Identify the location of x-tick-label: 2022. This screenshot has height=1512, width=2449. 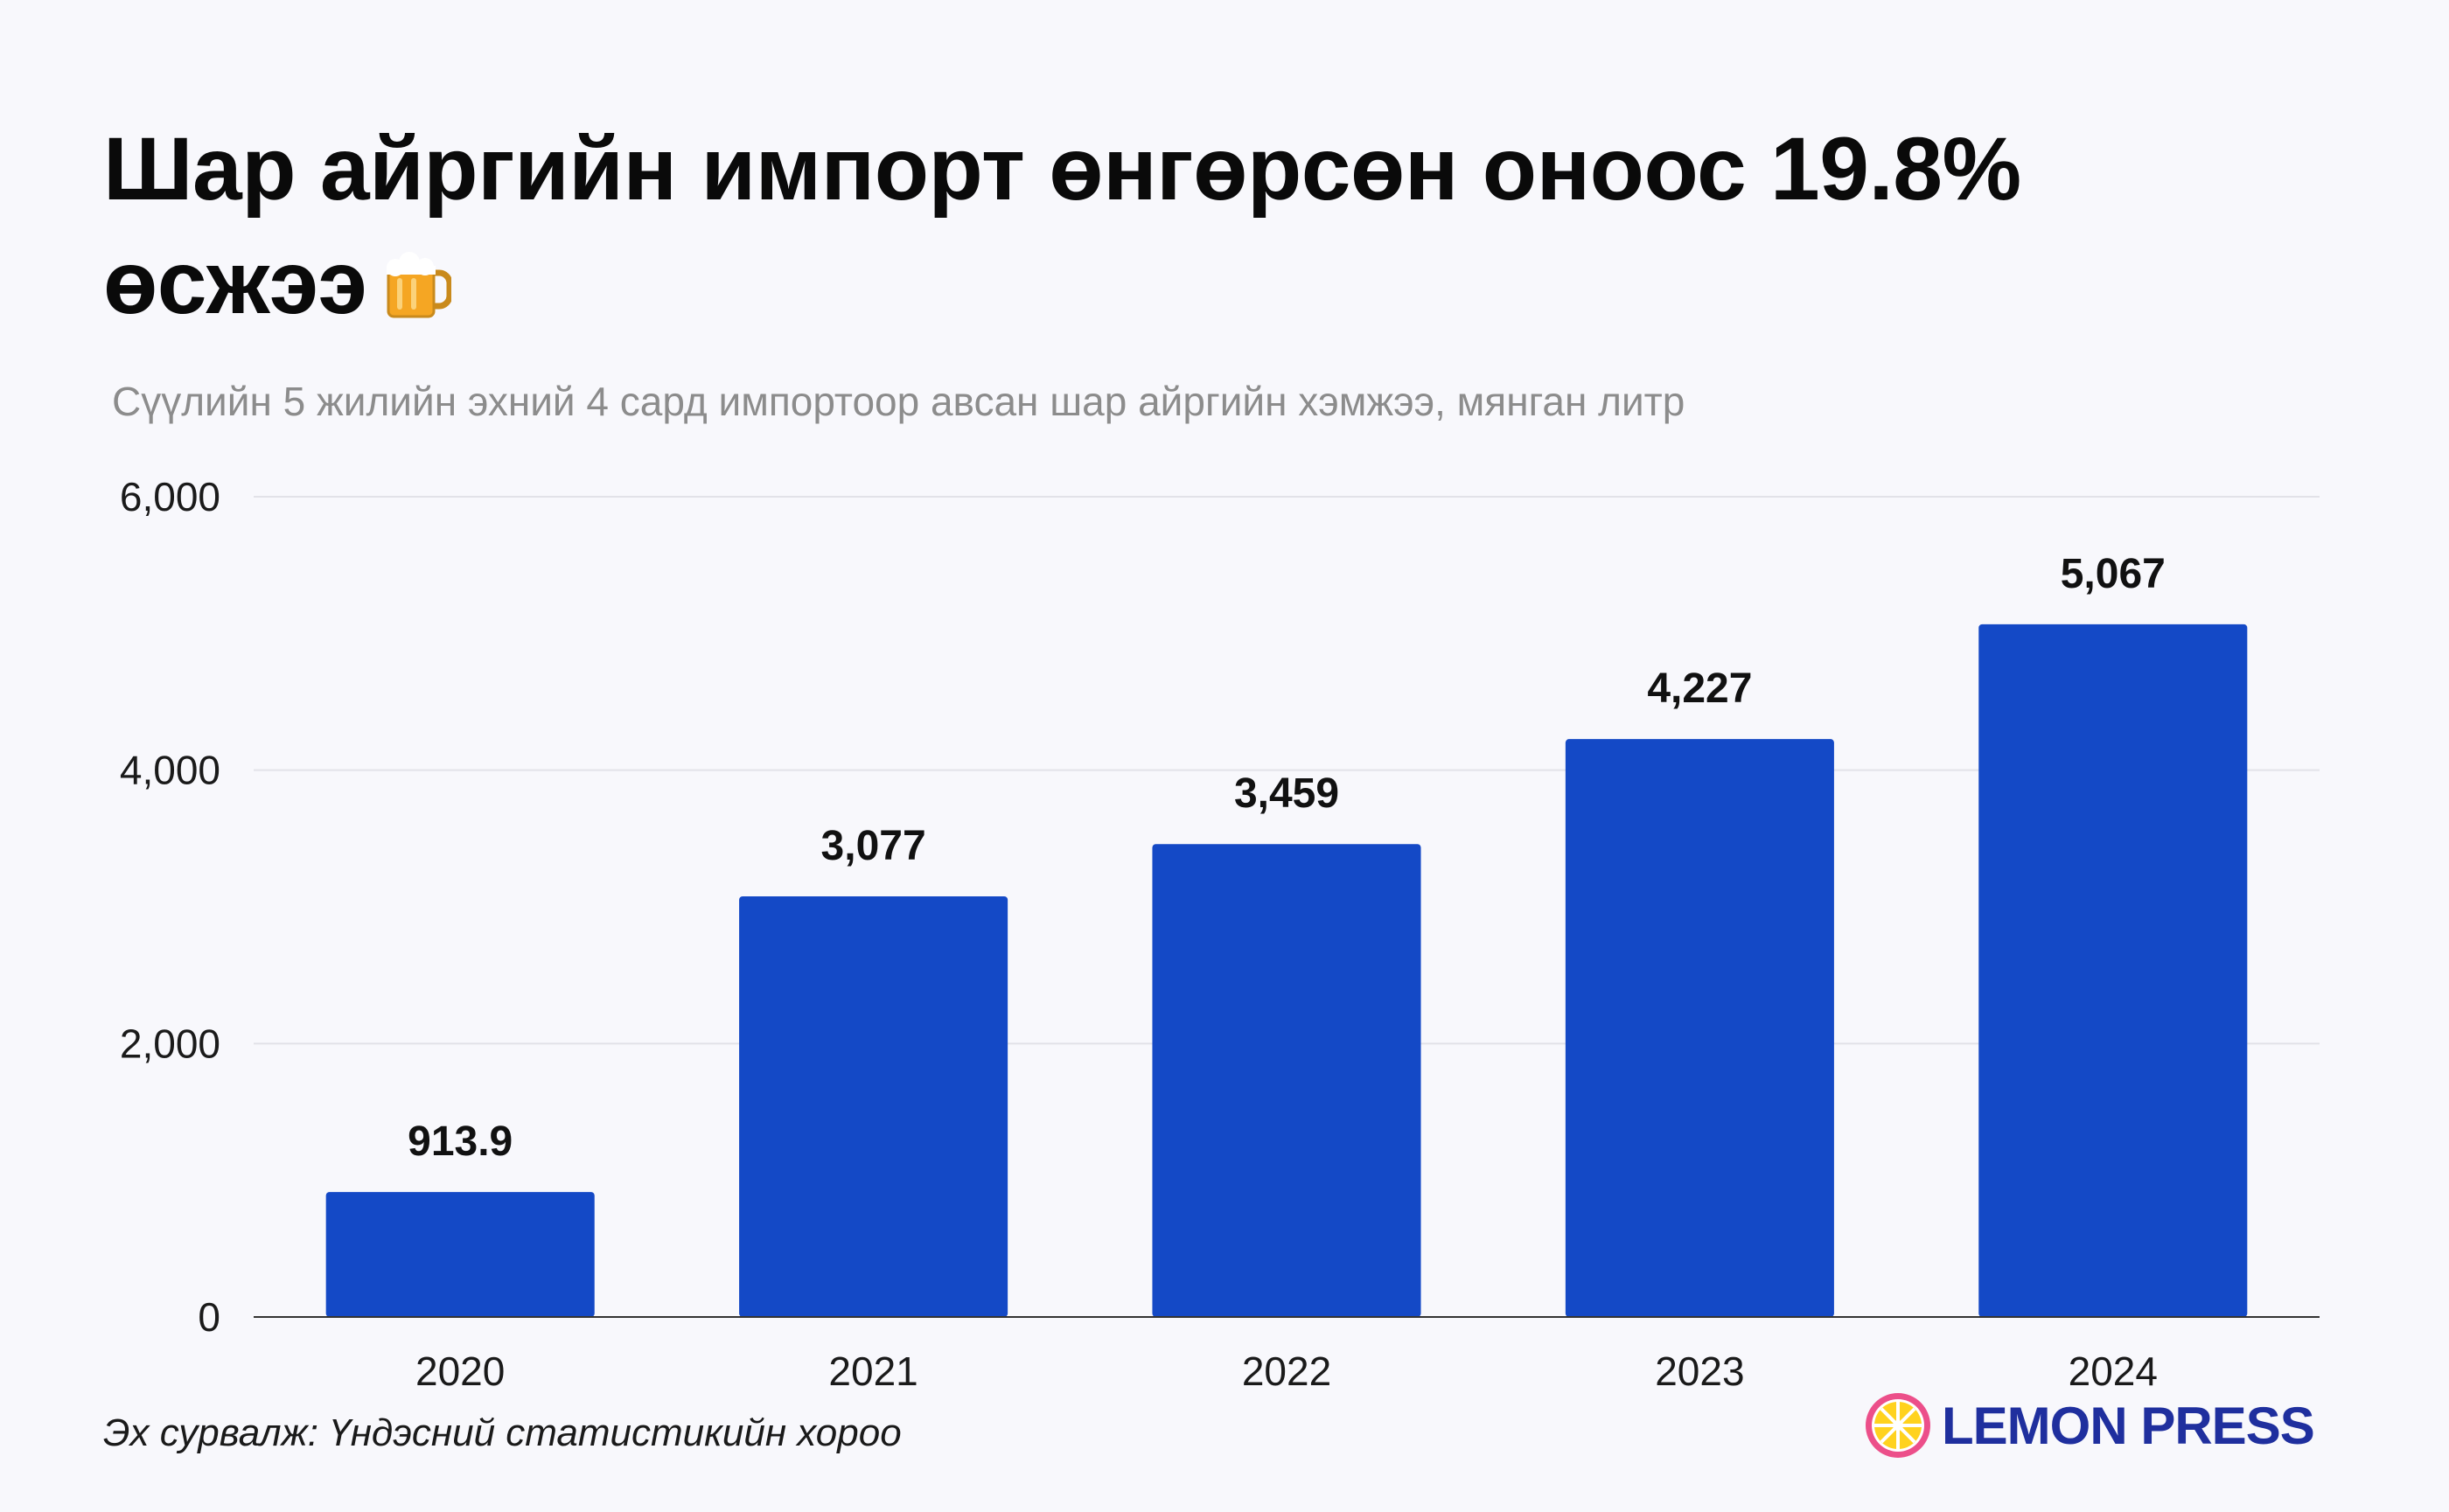
(1286, 1371).